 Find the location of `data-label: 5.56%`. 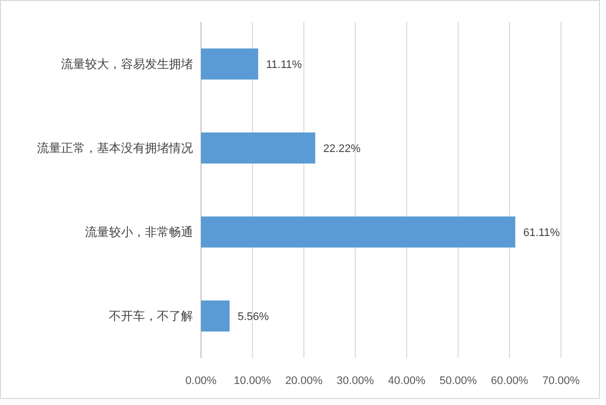

data-label: 5.56% is located at coordinates (254, 317).